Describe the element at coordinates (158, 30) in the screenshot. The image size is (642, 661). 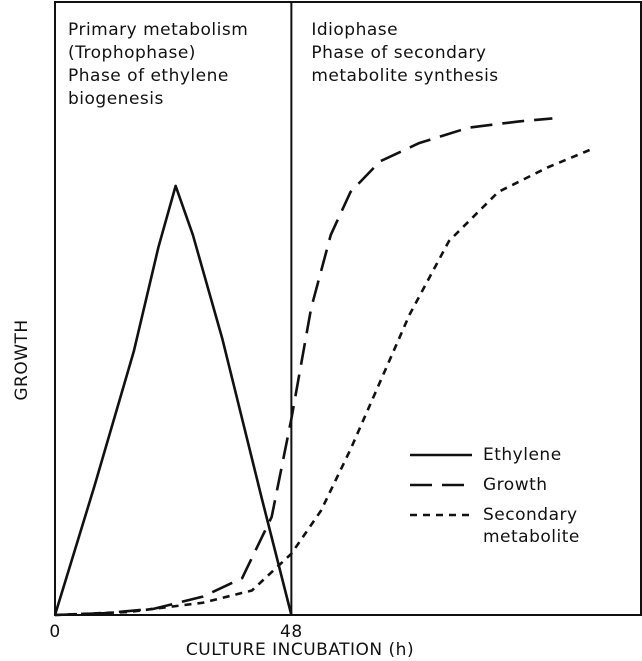
I see `annotation-line: Primary metabolism` at that location.